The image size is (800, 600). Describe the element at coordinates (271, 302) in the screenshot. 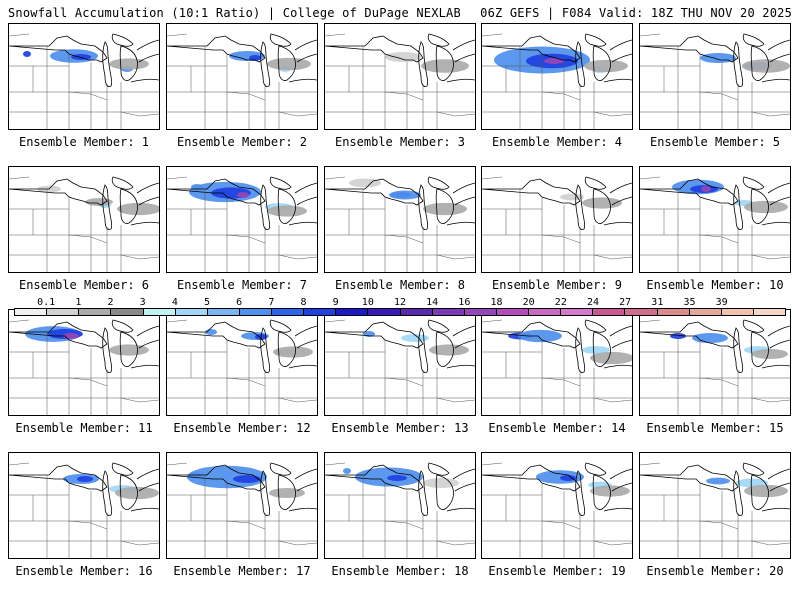

I see `colorbar-tick-label: 7` at that location.